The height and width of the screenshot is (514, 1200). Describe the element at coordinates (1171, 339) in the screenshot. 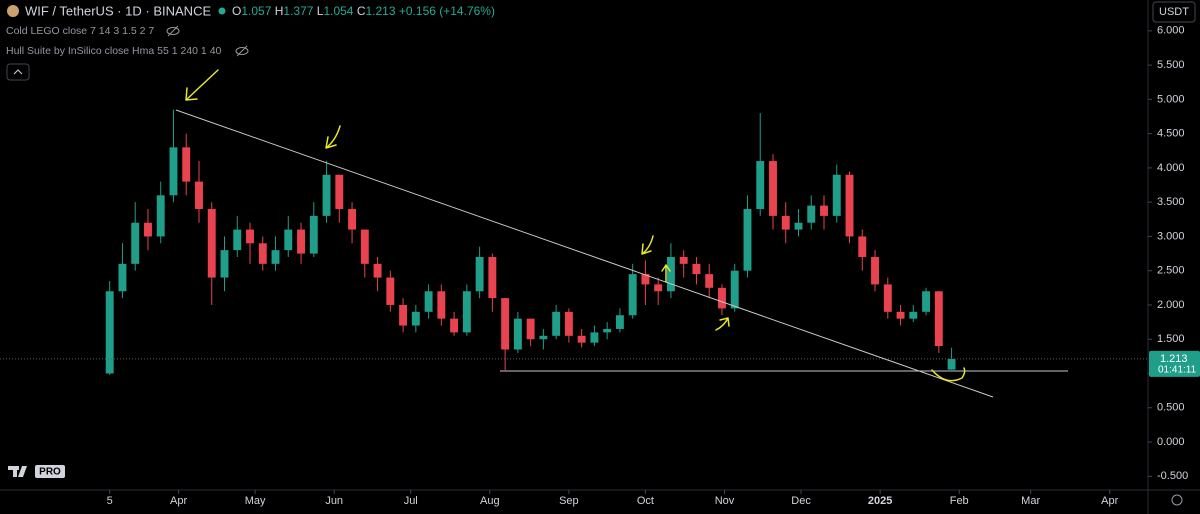

I see `y-tick-label: 1.500` at that location.